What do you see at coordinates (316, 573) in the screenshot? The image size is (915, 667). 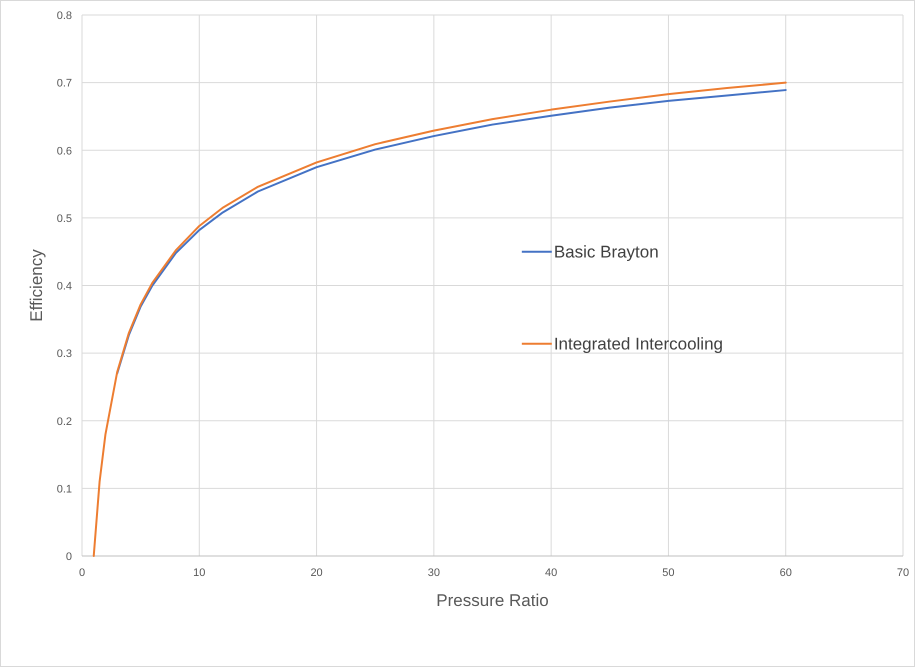 I see `x-tick-label: 20` at bounding box center [316, 573].